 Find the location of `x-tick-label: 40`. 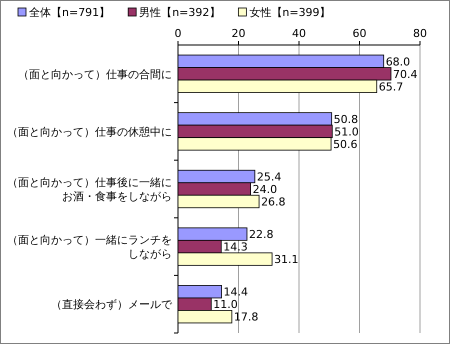

x-tick-label: 40 is located at coordinates (299, 33).